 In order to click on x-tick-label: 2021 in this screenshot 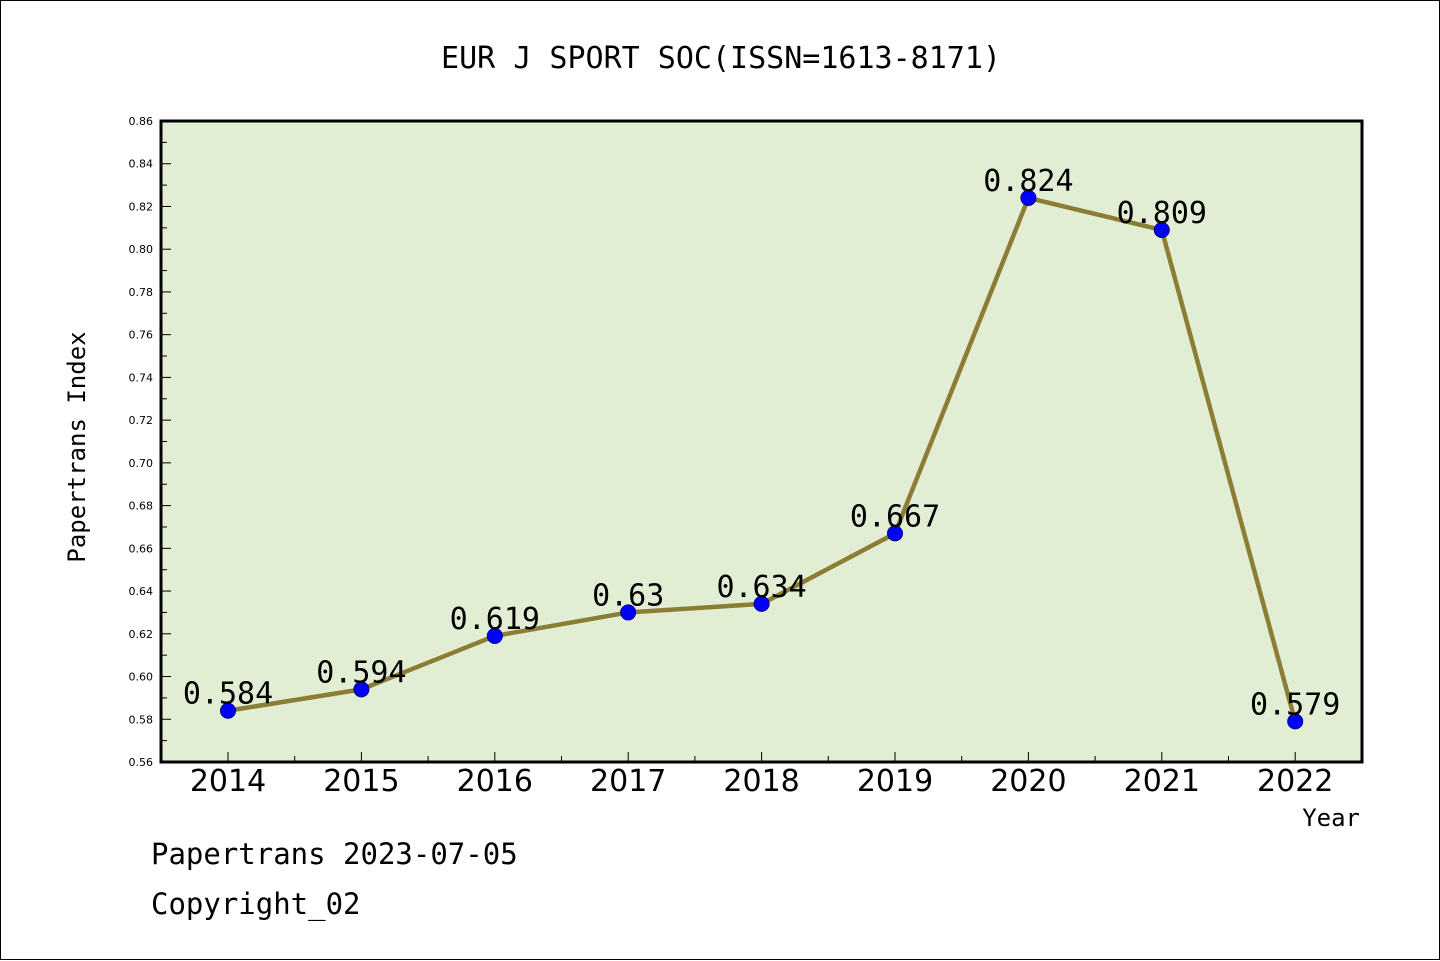, I will do `click(1162, 781)`.